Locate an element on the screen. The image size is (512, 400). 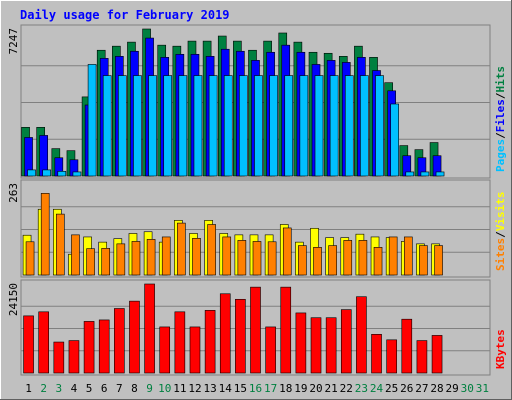
x-tick-label: 14 is located at coordinates (226, 388).